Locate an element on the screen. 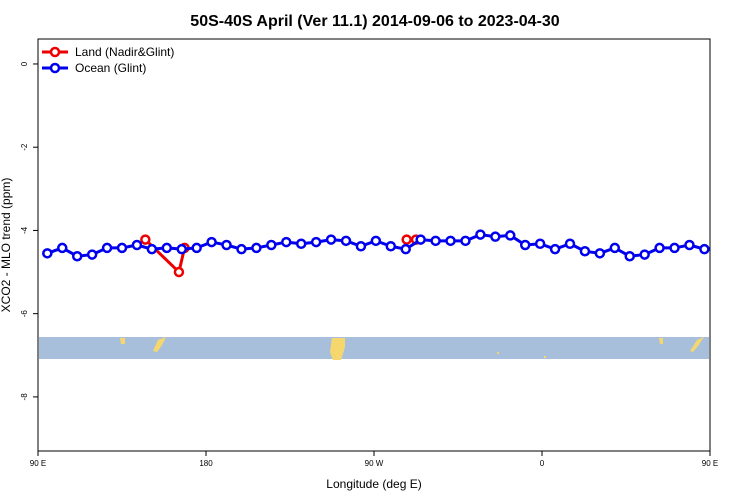 This screenshot has height=500, width=750. series-layer is located at coordinates (396, 253).